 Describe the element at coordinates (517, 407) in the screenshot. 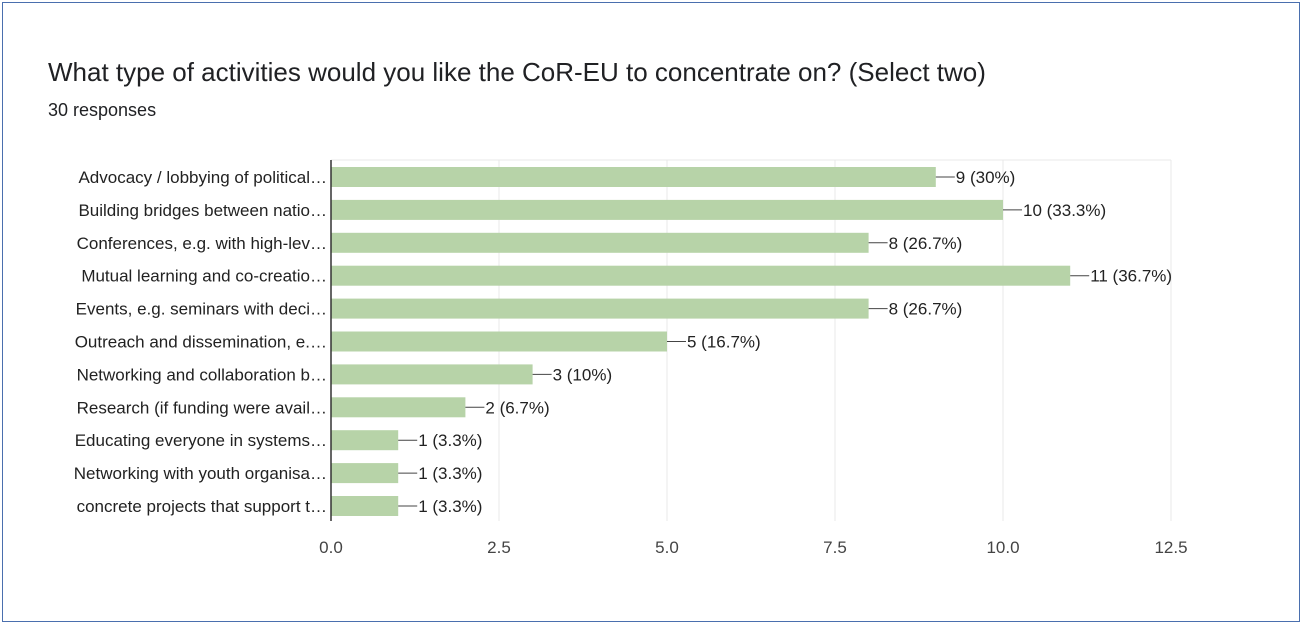

I see `data-label: 2 (6.7%)` at that location.